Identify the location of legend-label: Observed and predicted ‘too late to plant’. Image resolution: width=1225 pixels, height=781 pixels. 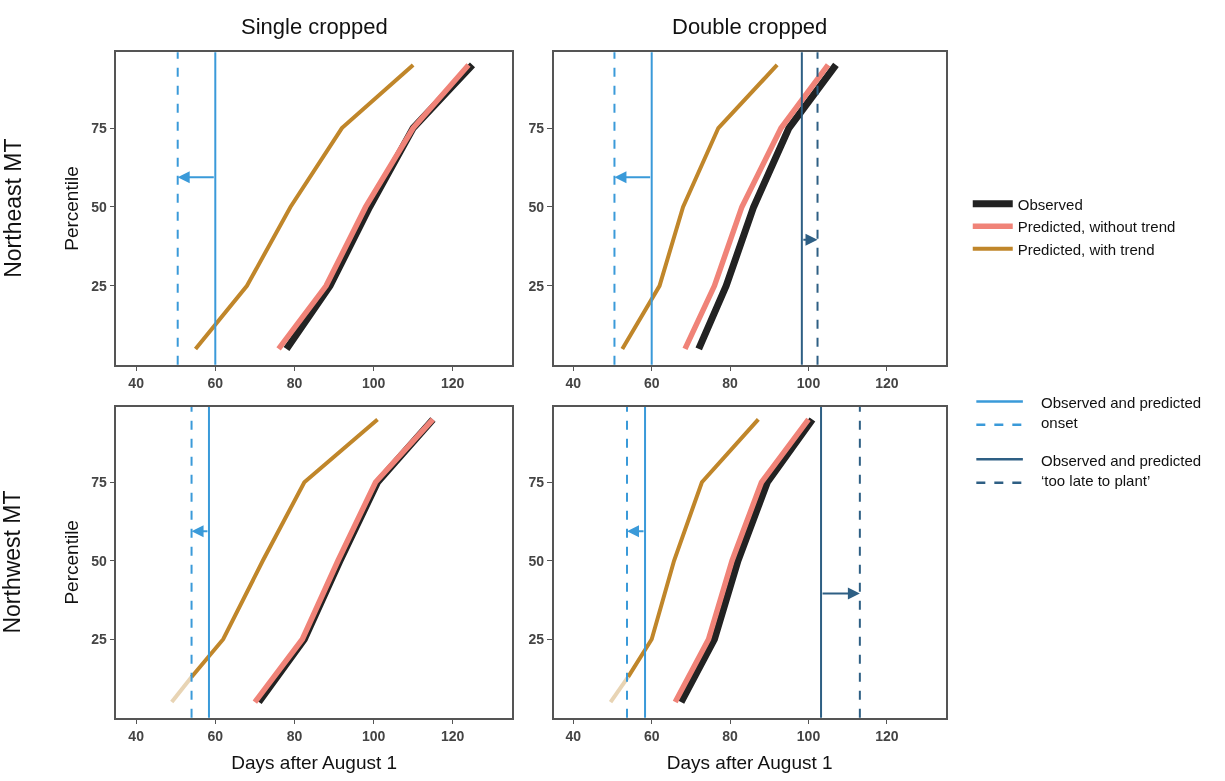
(1121, 470).